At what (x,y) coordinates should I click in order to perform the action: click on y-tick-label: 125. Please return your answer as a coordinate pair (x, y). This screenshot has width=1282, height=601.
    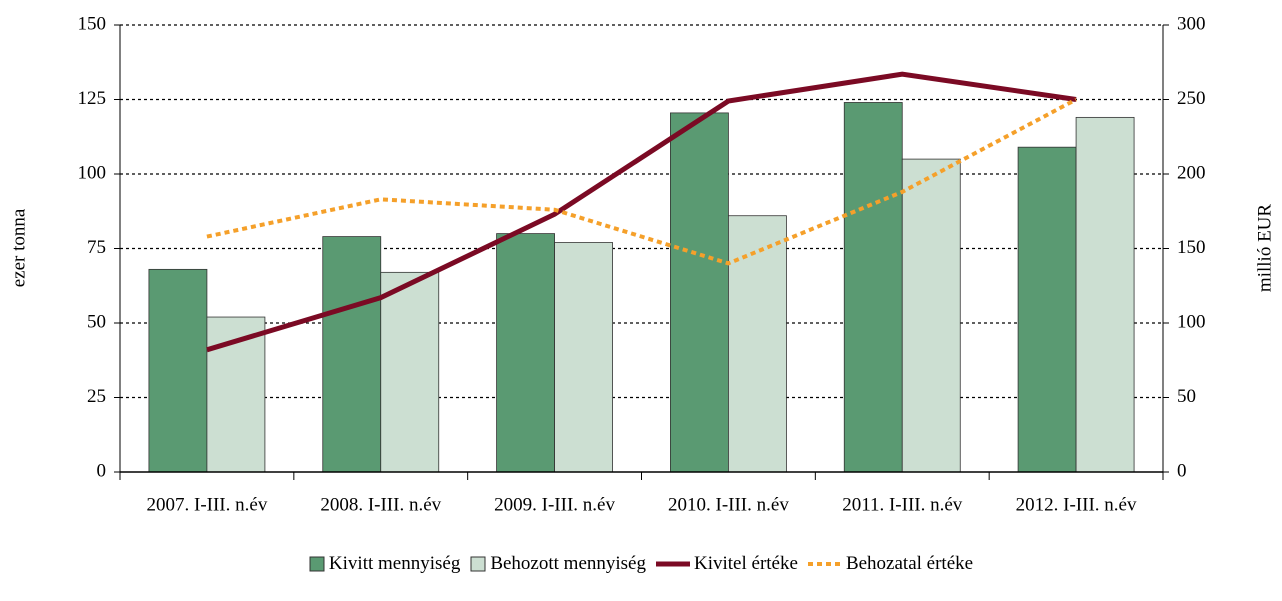
    Looking at the image, I should click on (92, 98).